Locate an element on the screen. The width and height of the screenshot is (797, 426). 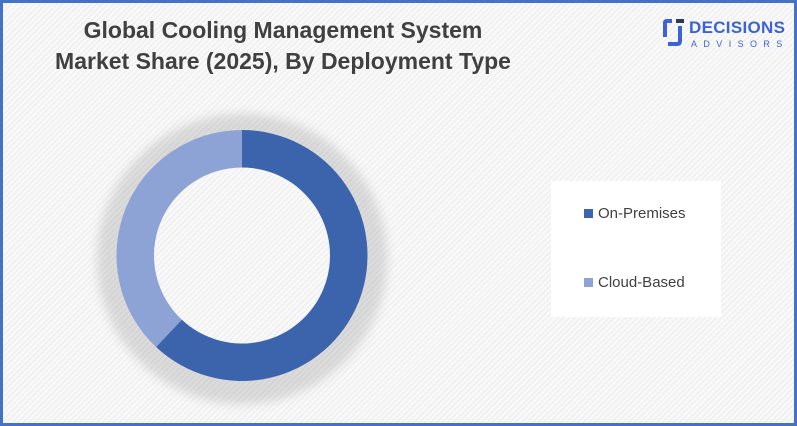
title-line-2: Market Share (2025), By Deployment Type is located at coordinates (283, 61).